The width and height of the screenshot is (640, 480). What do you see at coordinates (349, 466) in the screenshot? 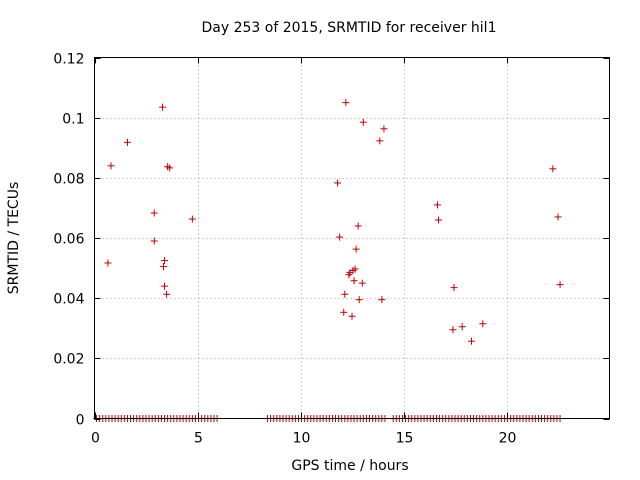
I see `x-axis-label: GPS time / hours` at bounding box center [349, 466].